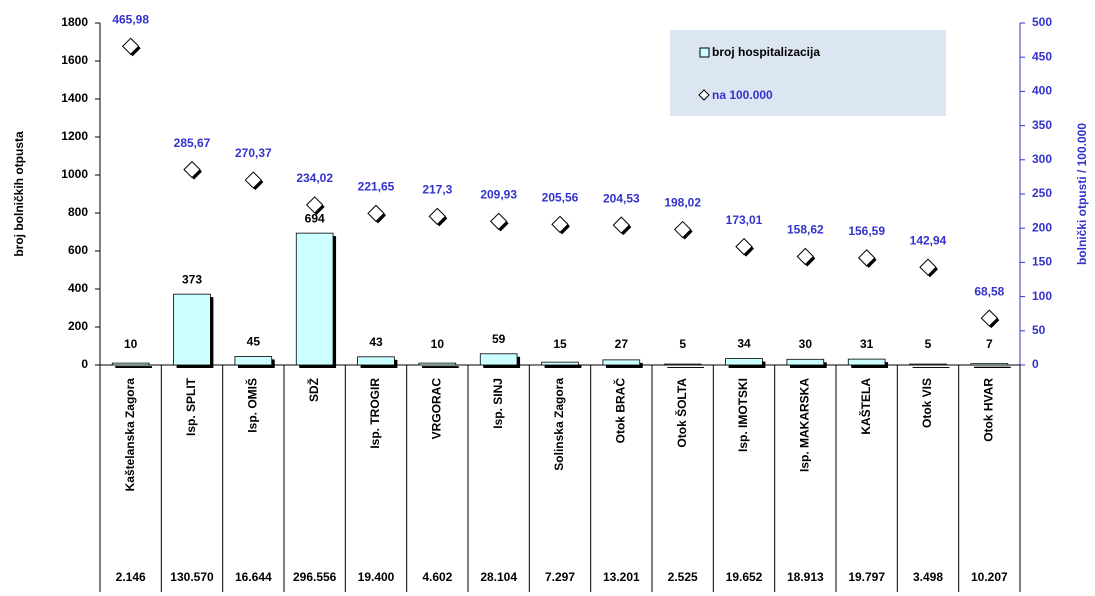 This screenshot has height=596, width=1095. What do you see at coordinates (78, 212) in the screenshot?
I see `y-tick-label: 800` at bounding box center [78, 212].